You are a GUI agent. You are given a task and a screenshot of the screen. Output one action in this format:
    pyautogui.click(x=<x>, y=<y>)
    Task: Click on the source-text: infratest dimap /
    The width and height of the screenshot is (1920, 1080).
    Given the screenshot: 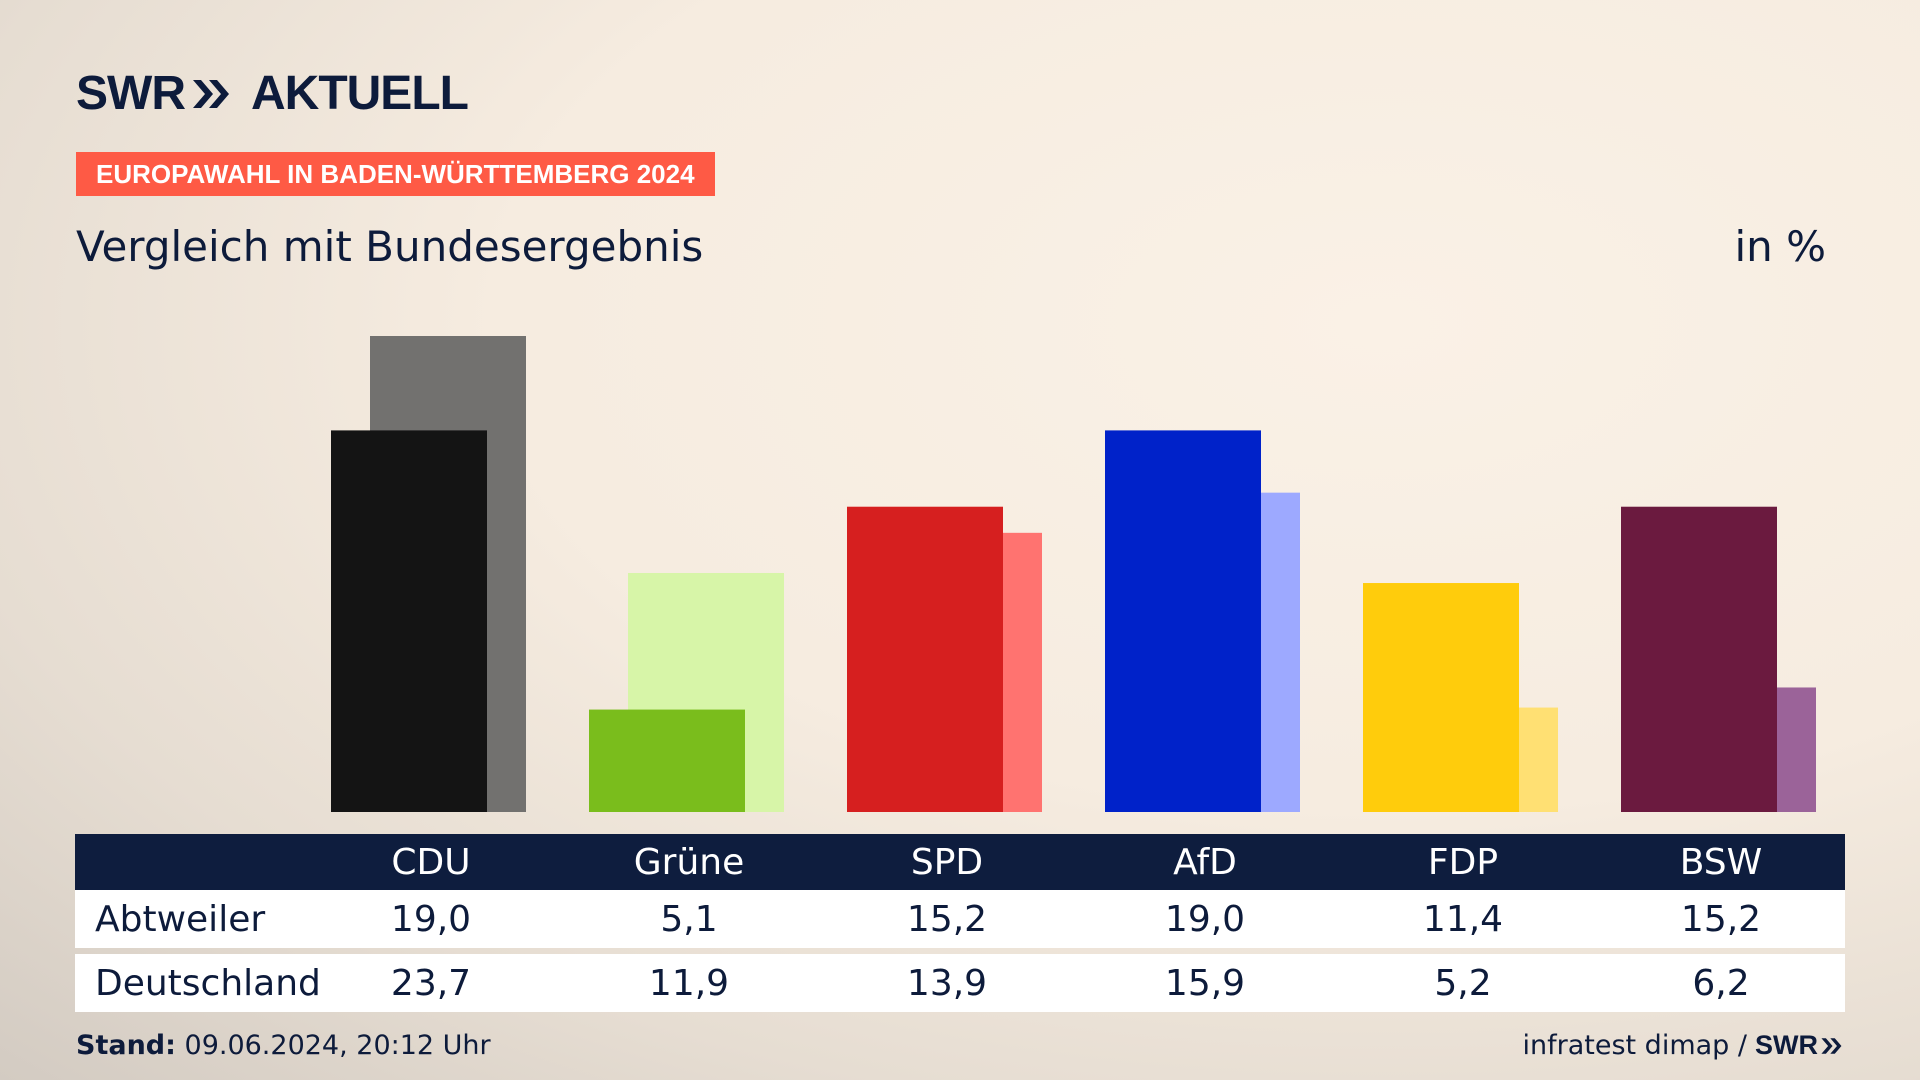 What is the action you would take?
    pyautogui.click(x=1634, y=1045)
    